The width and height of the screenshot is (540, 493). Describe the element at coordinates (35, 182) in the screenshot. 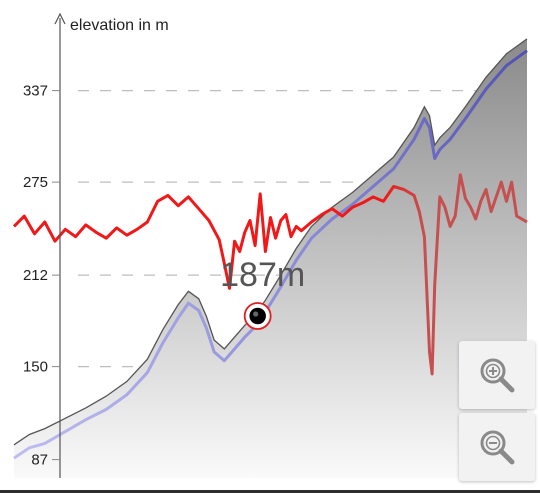

I see `y-tick-label: 275` at that location.